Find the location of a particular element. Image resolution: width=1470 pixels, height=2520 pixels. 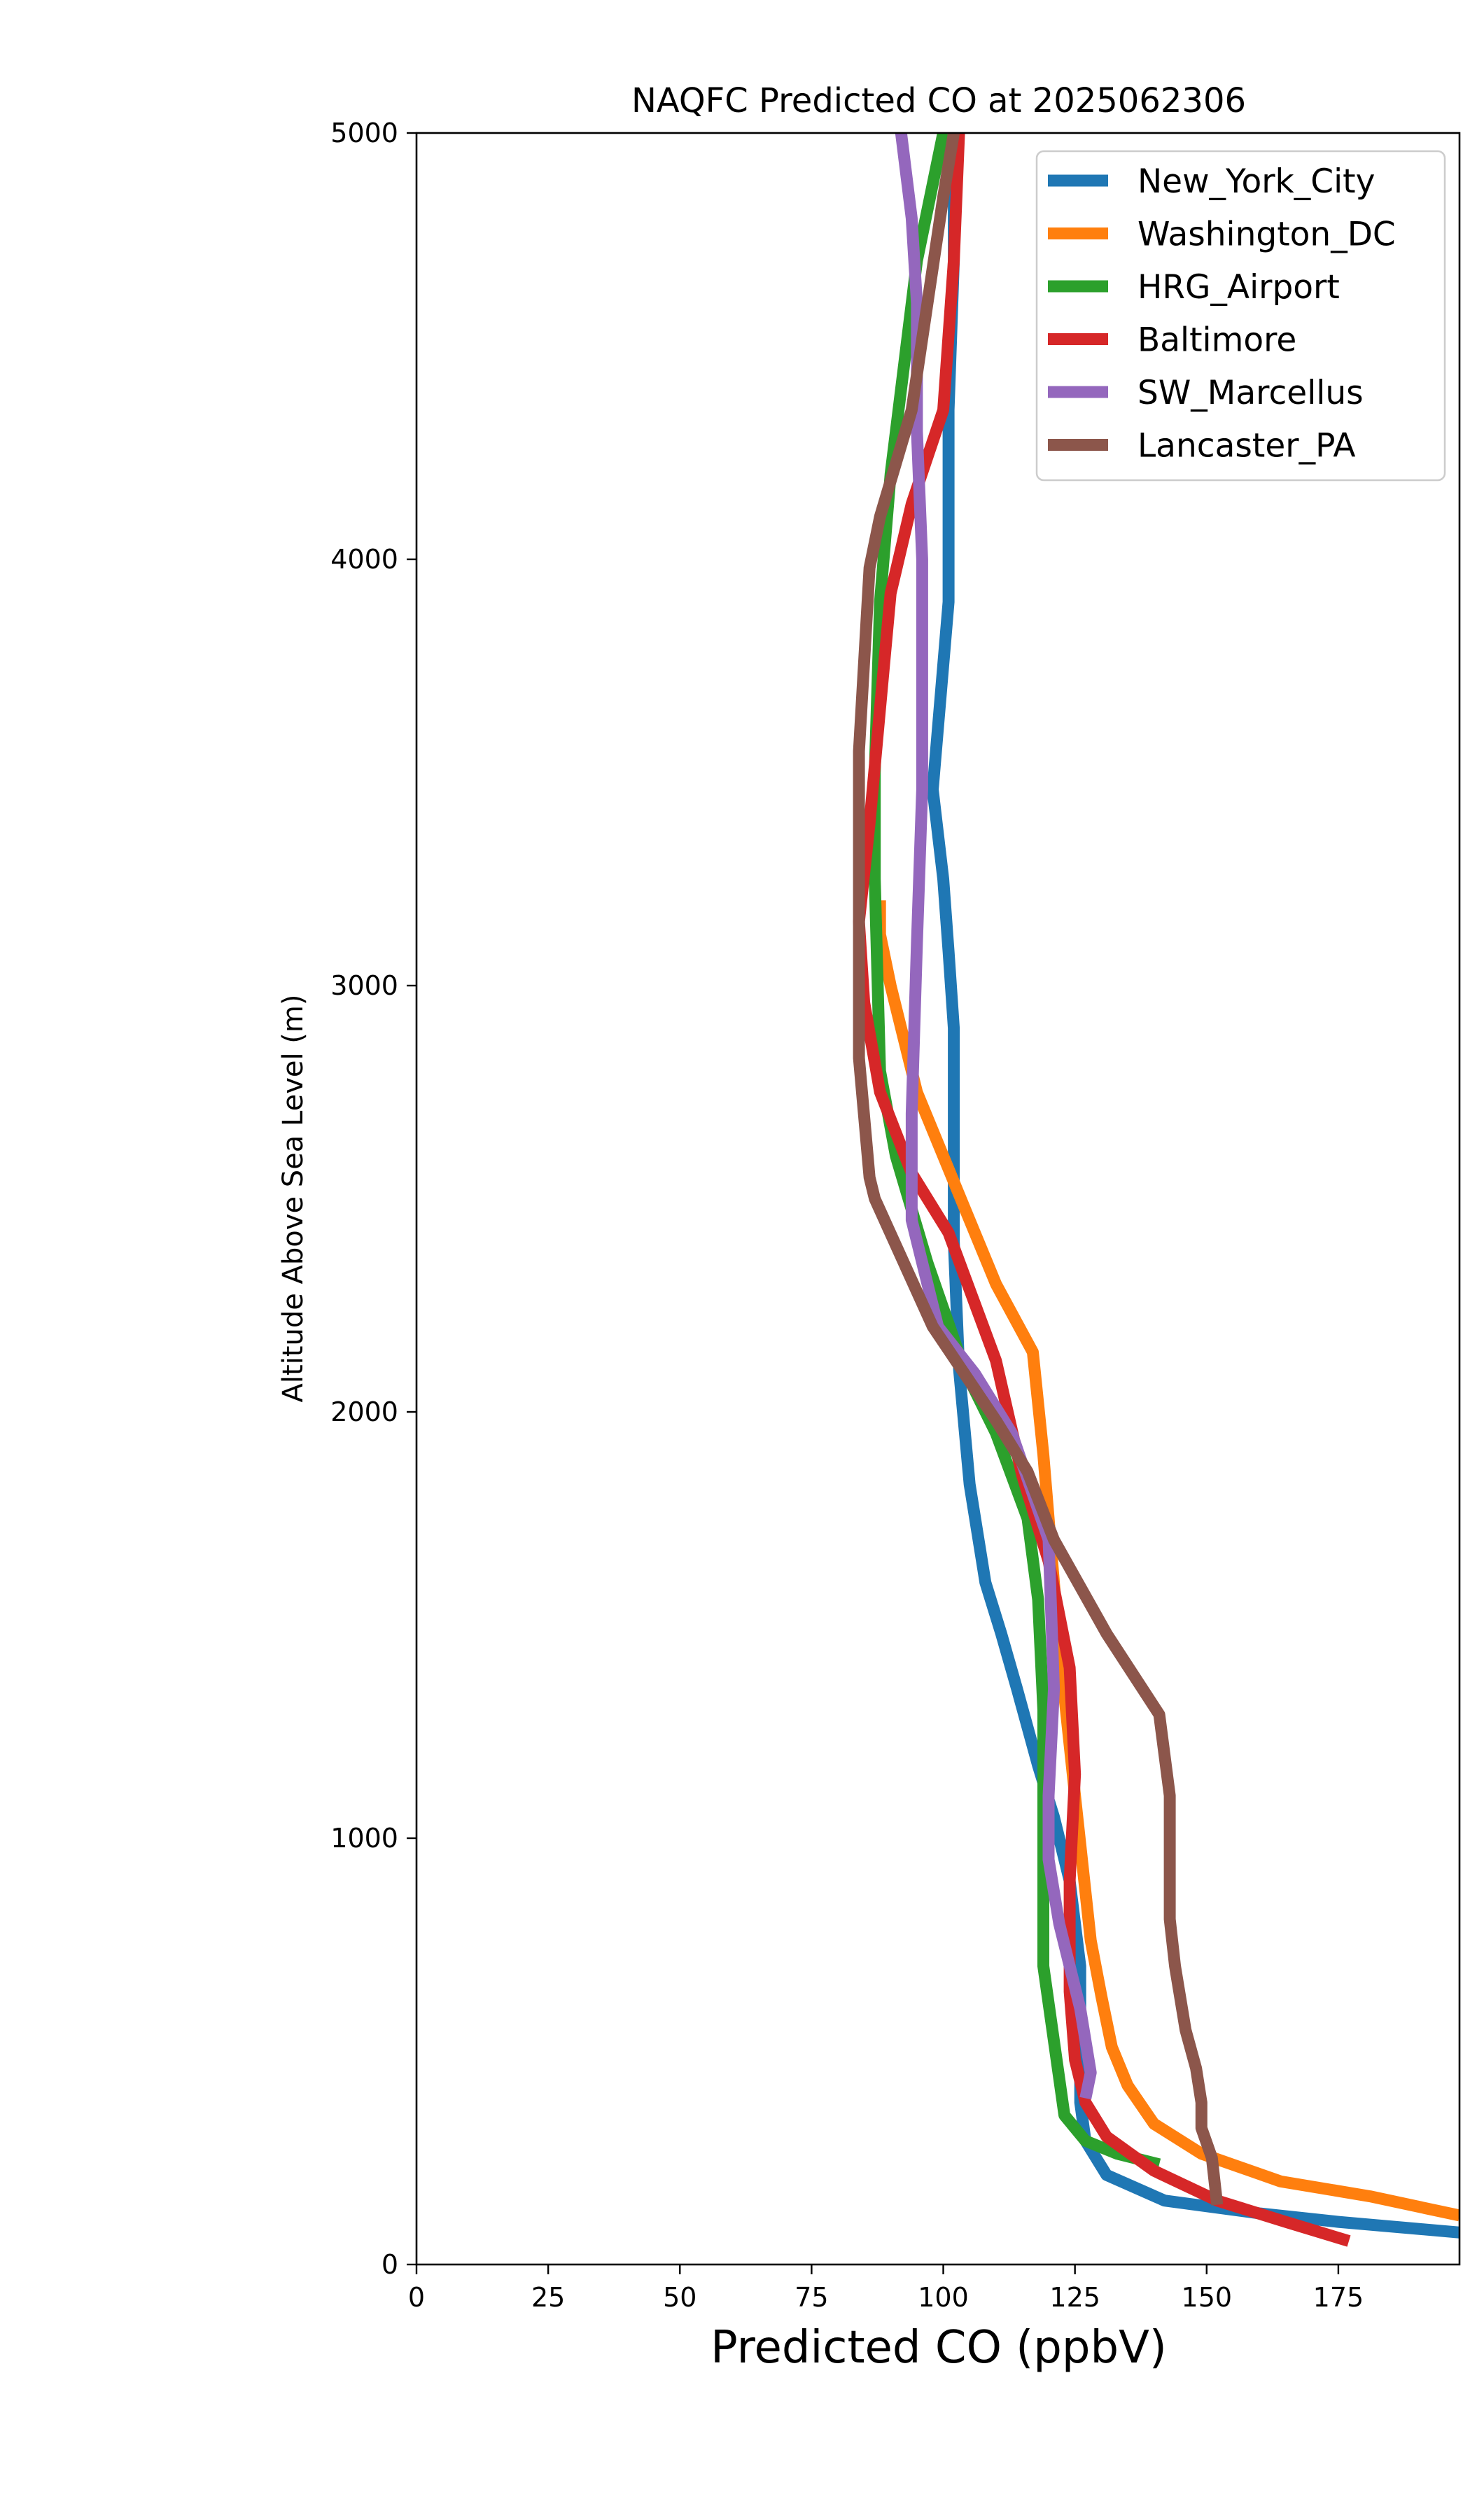

legend-label: Washington_DC is located at coordinates (1267, 235).